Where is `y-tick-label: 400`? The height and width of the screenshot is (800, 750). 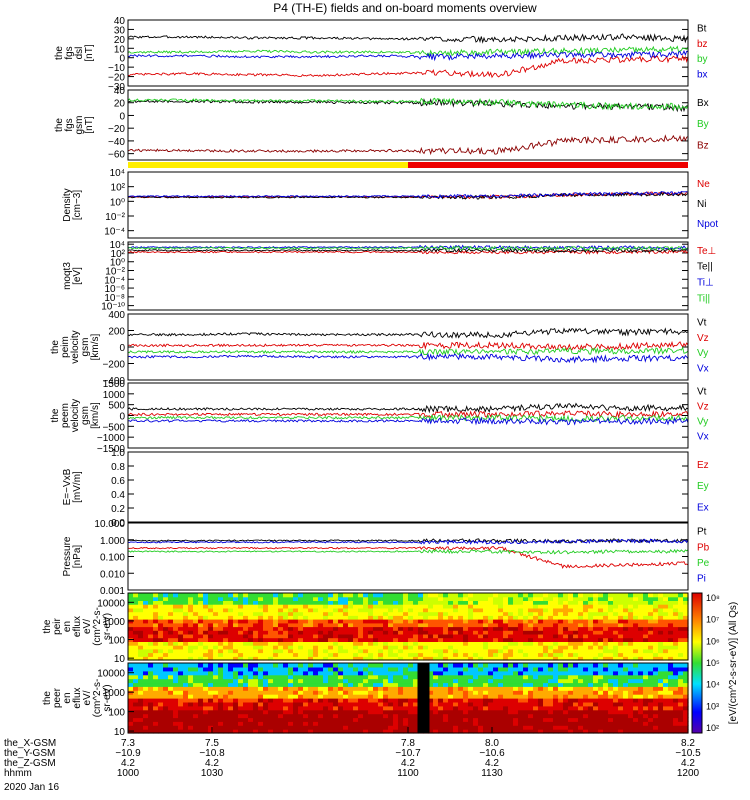 y-tick-label: 400 is located at coordinates (116, 315).